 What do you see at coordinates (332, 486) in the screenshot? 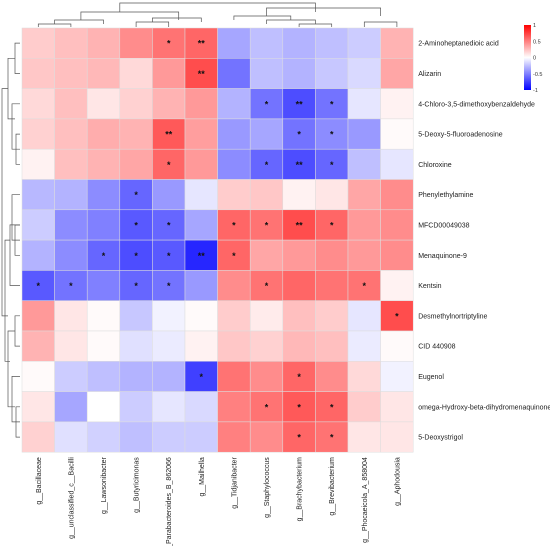
I see `column-label: g__Brevibacterium` at bounding box center [332, 486].